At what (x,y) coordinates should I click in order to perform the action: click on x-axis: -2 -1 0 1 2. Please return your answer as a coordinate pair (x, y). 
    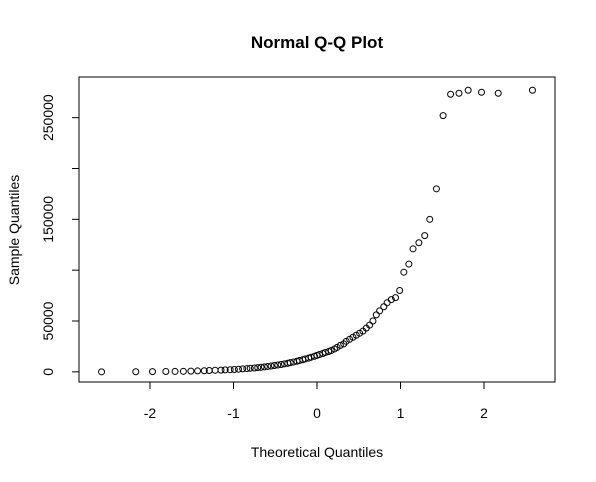
    Looking at the image, I should click on (316, 401).